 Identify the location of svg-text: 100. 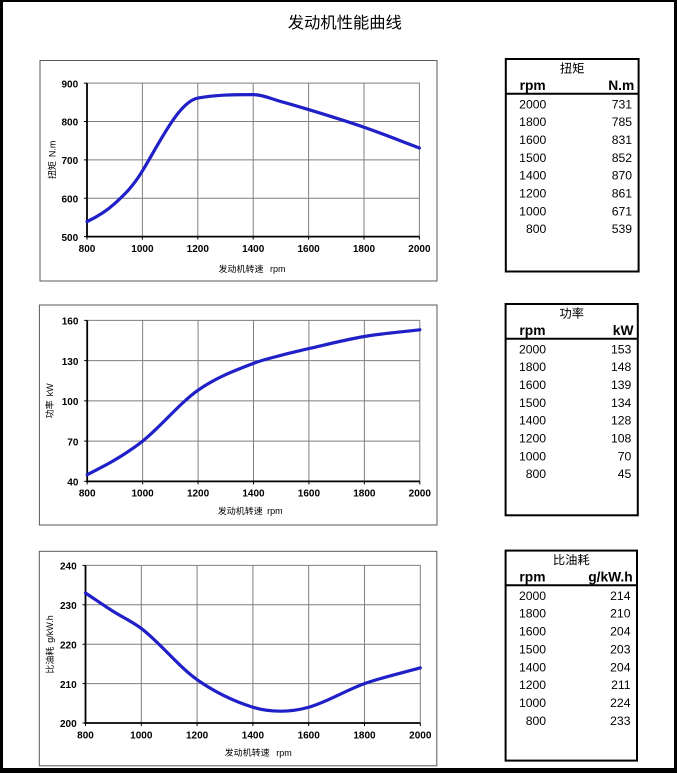
(70, 402).